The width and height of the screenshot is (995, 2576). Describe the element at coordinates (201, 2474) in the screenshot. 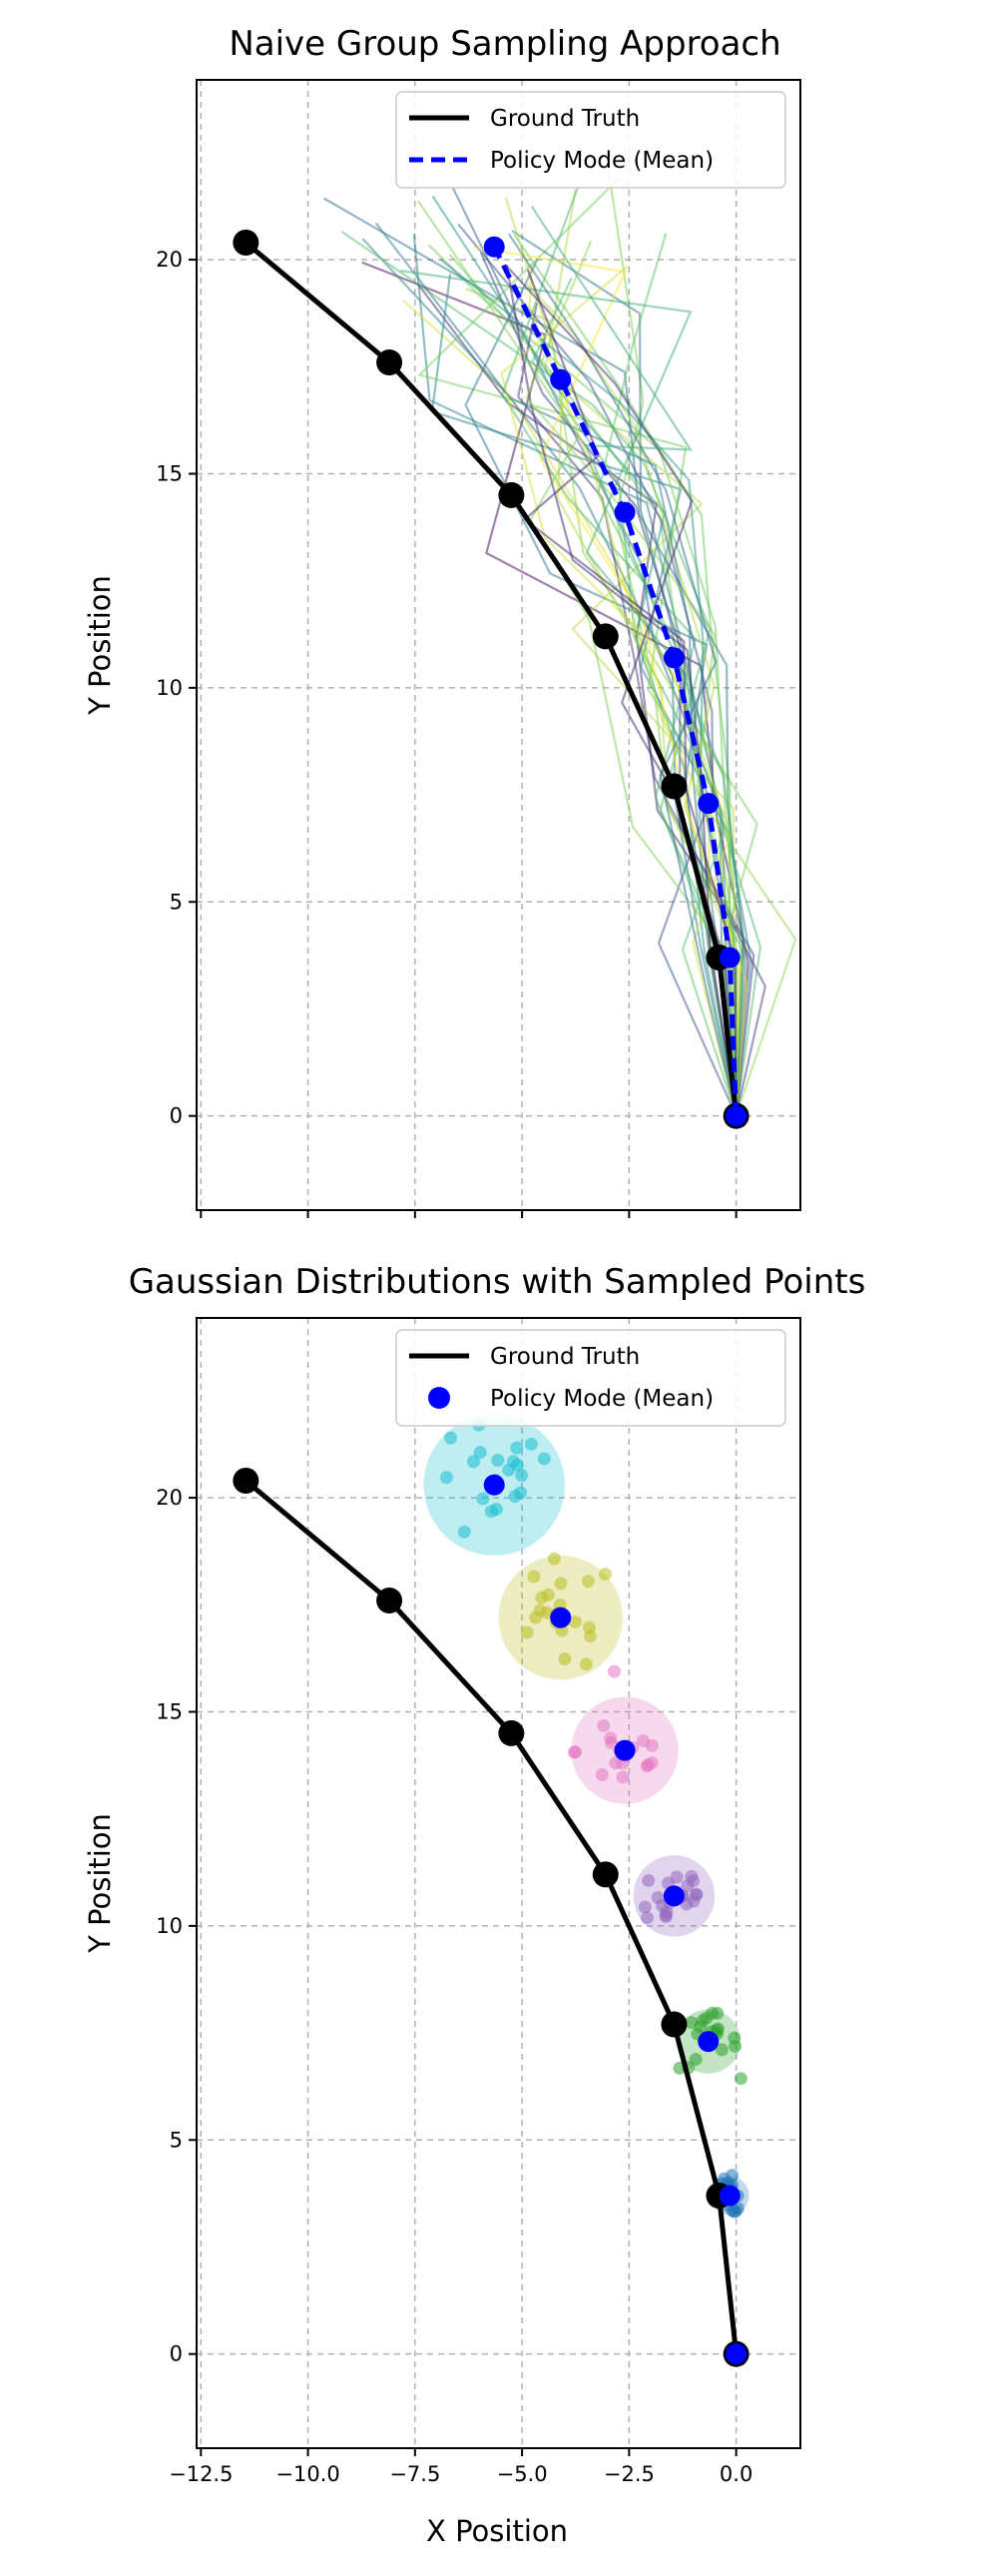

I see `x-tick-label: −12.5` at that location.